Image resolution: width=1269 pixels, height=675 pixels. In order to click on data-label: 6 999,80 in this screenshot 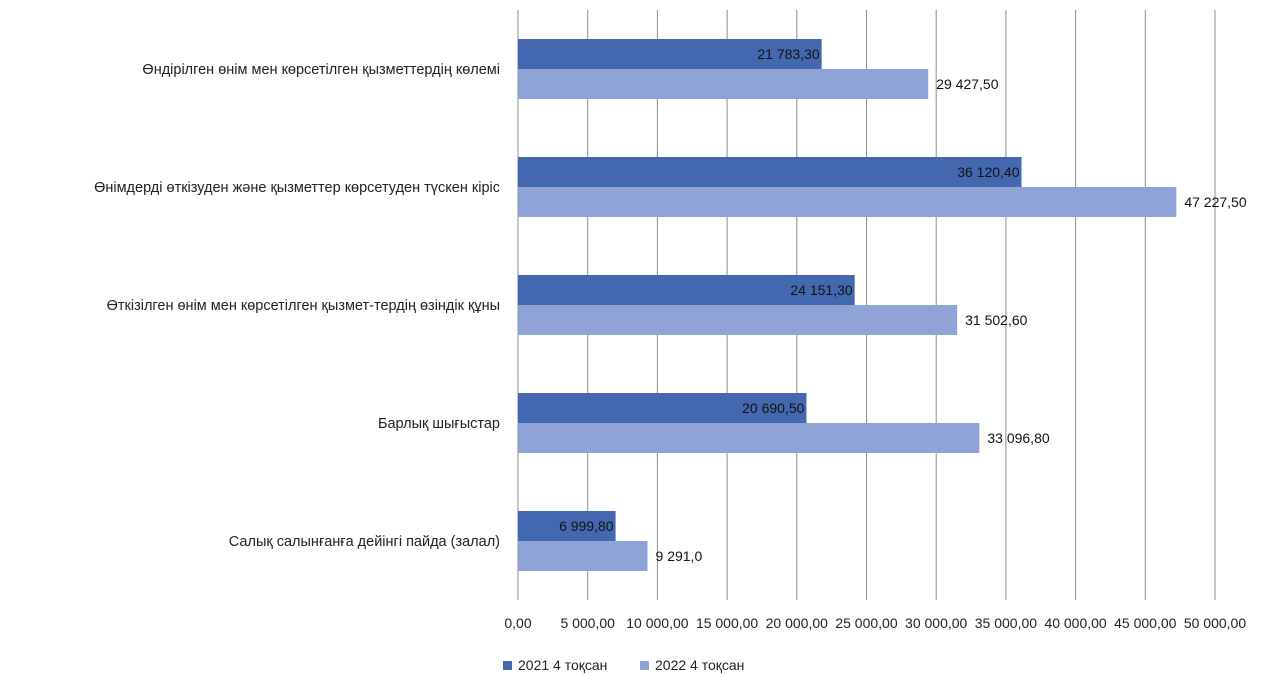, I will do `click(586, 526)`.